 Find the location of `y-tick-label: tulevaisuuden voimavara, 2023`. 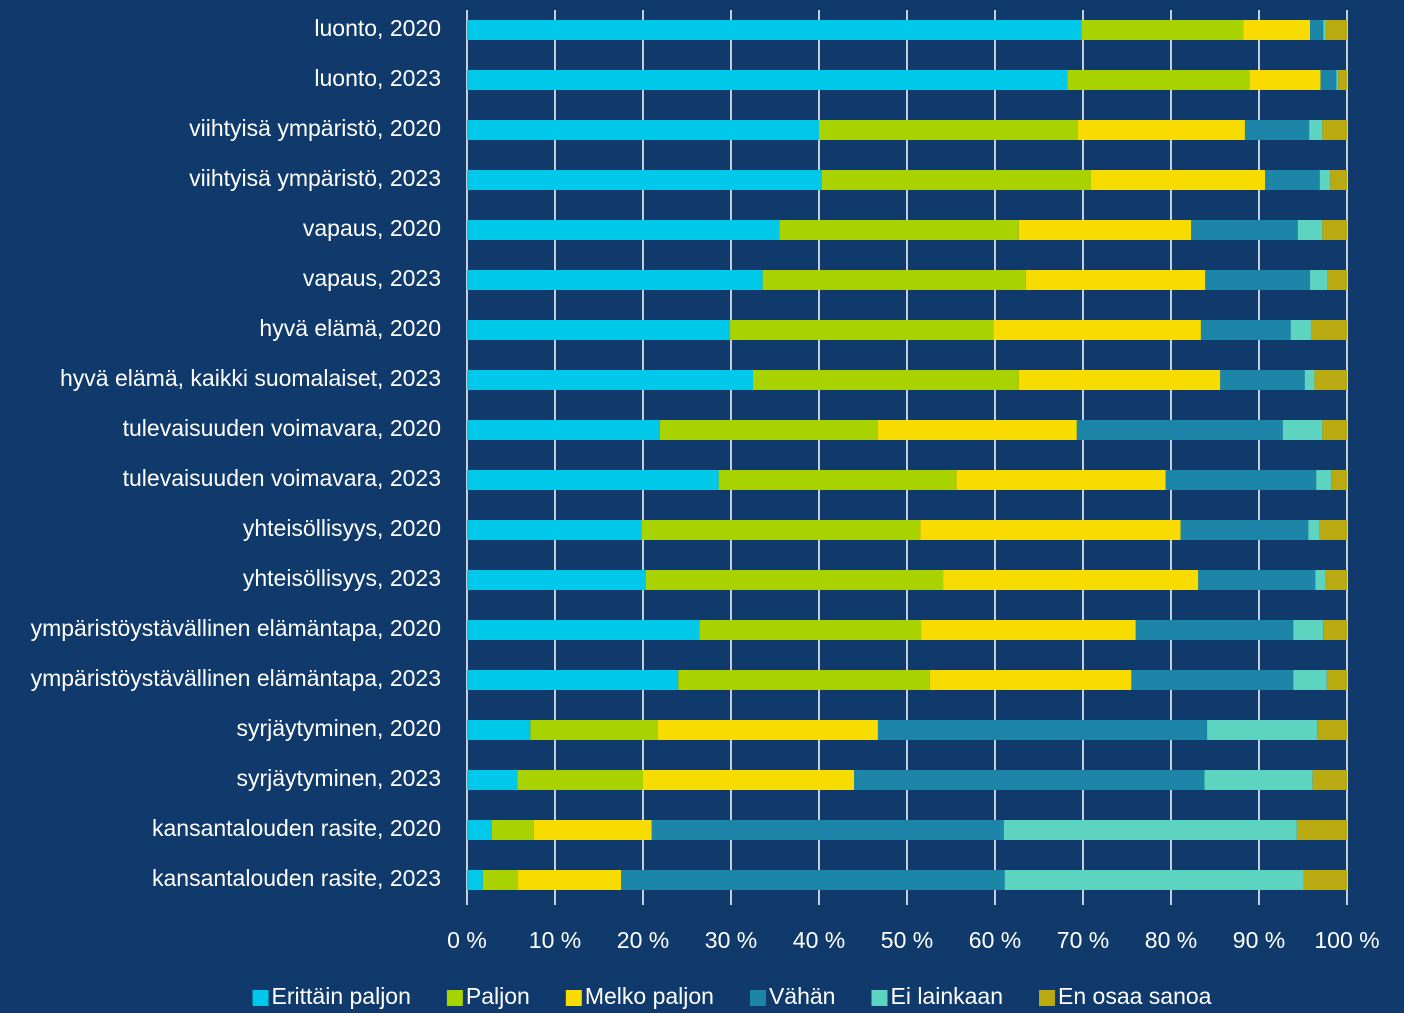

y-tick-label: tulevaisuuden voimavara, 2023 is located at coordinates (282, 478).